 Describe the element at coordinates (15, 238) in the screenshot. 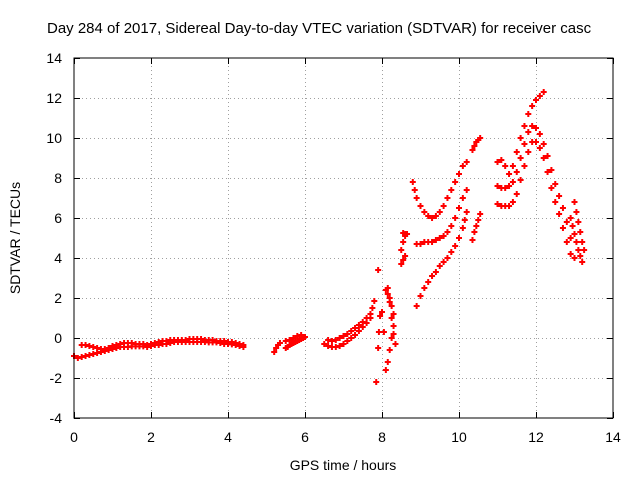

I see `y-axis-label: SDTVAR / TECUs` at that location.